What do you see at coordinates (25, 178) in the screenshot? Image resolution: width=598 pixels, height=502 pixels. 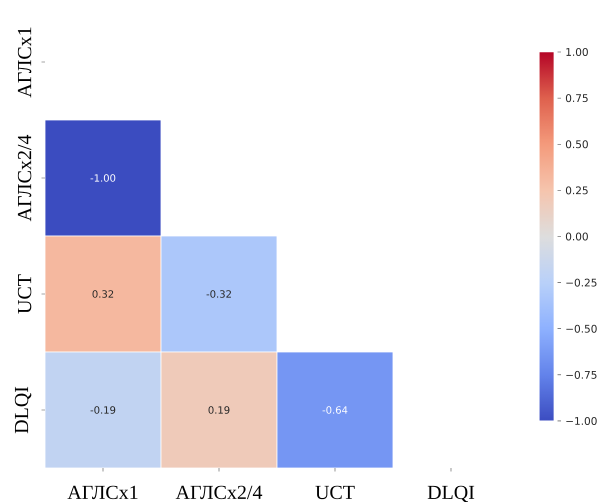 I see `y-tick-label: АГЛСх2/4` at bounding box center [25, 178].